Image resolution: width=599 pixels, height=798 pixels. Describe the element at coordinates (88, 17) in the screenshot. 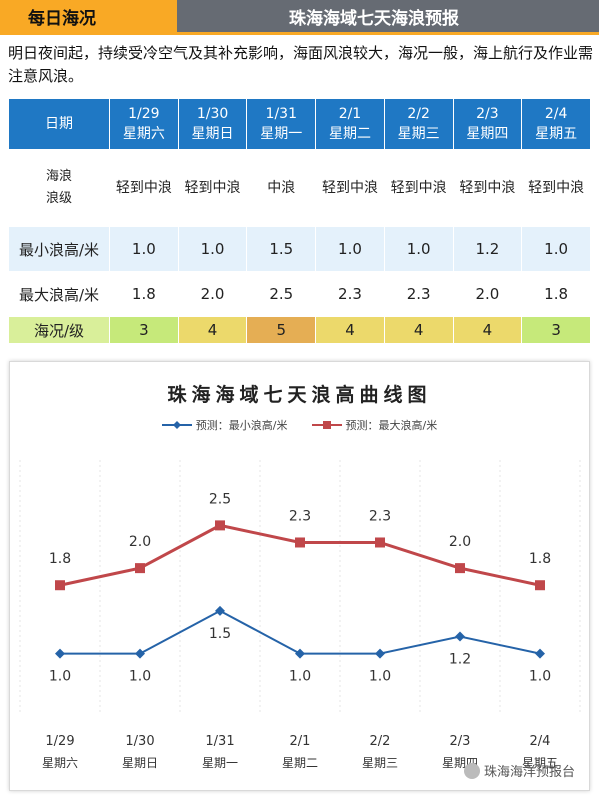

I see `header-left-title: 每日海况` at that location.